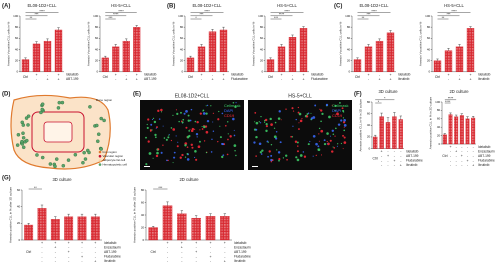 Image resolution: width=500 pixels, height=270 pixels. Describe the element at coordinates (88, 43) in the screenshot. I see `y-axis-label: Annexin V-positive CLL cells in %` at that location.